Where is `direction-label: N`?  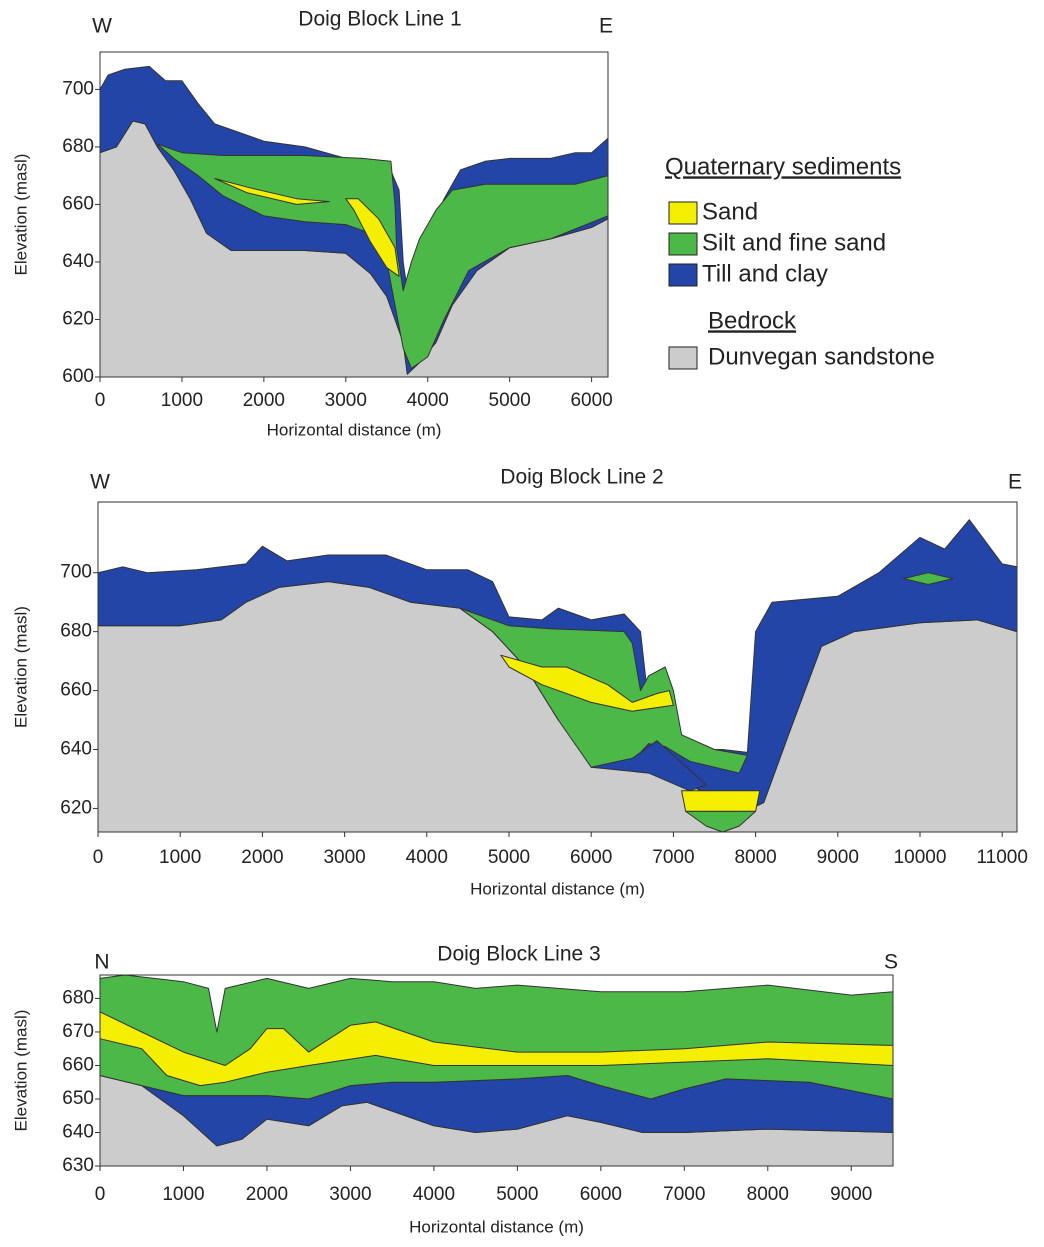 direction-label: N is located at coordinates (101, 962).